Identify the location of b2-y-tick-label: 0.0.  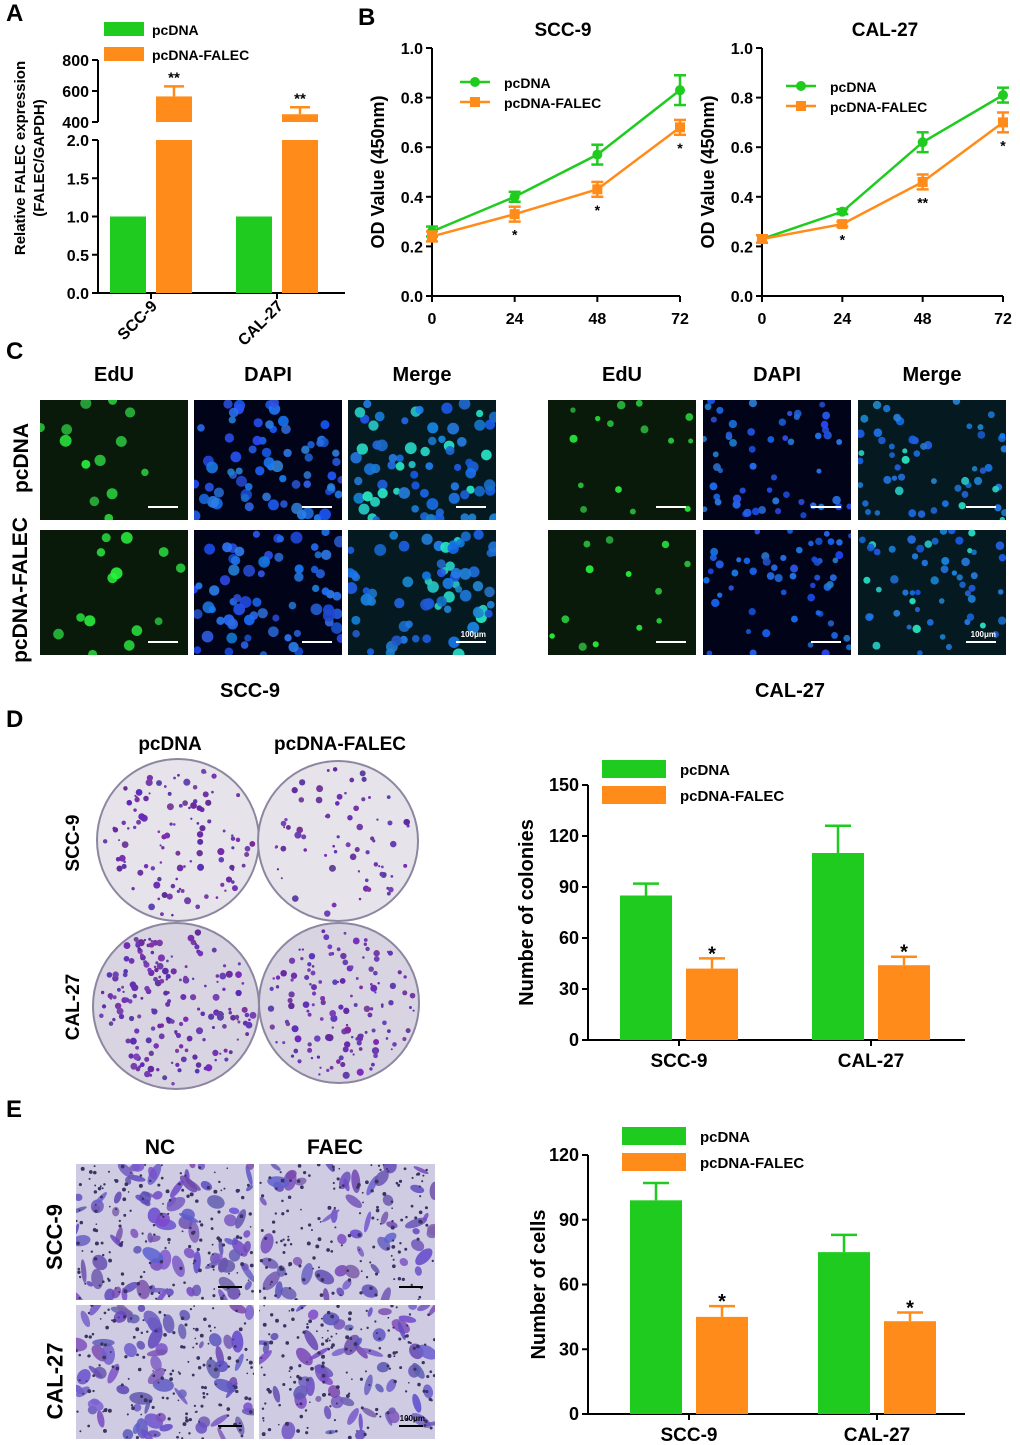
(742, 297).